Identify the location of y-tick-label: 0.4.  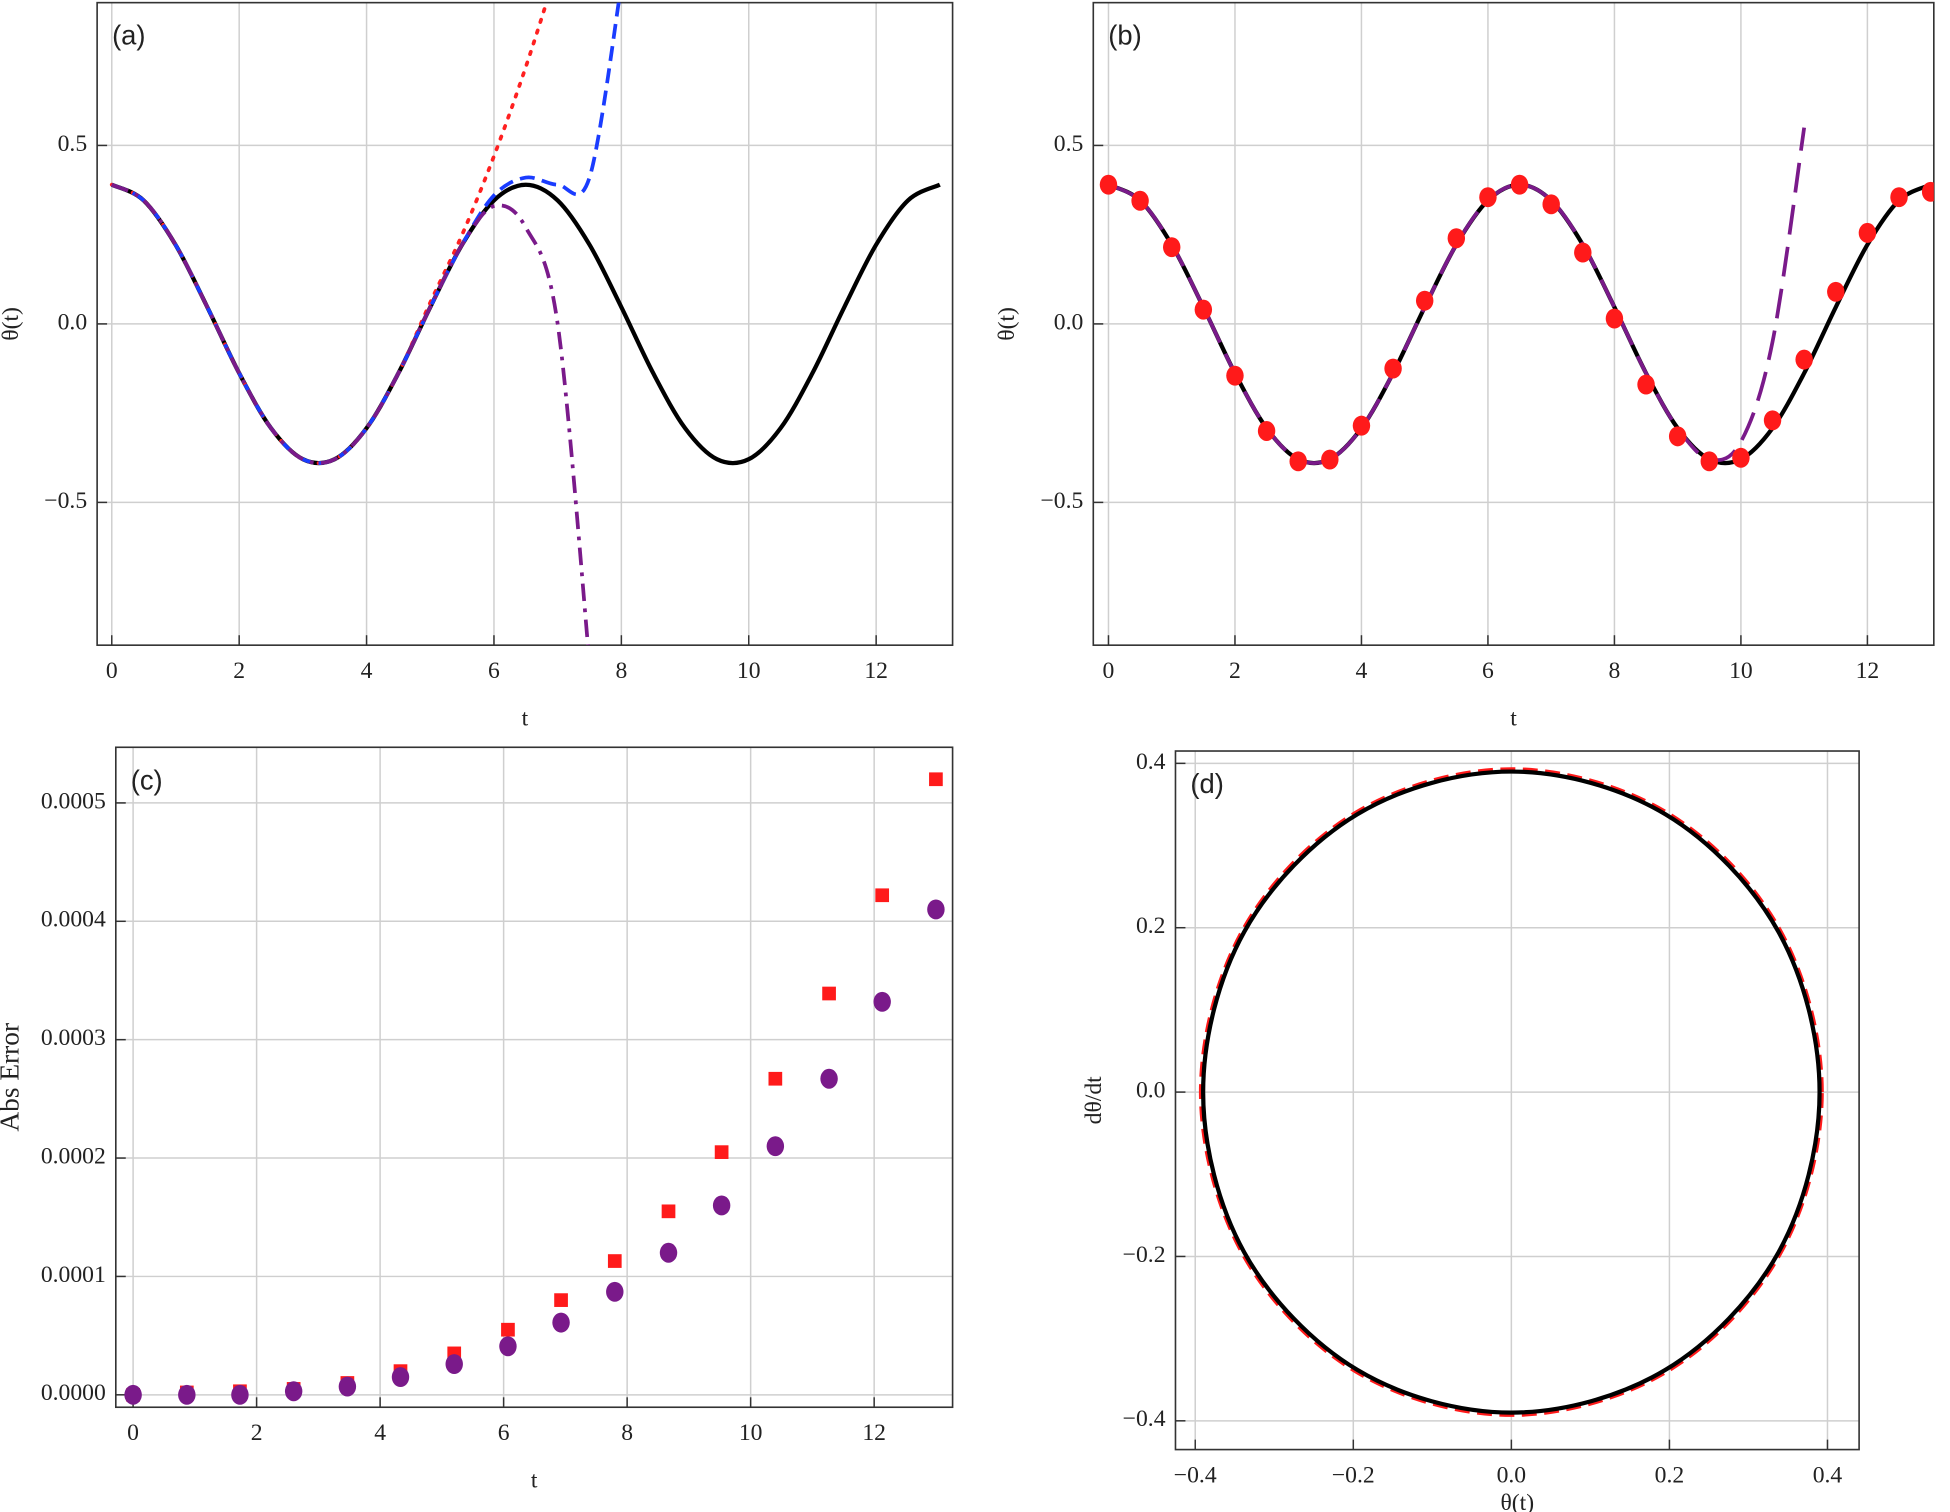
(1151, 762).